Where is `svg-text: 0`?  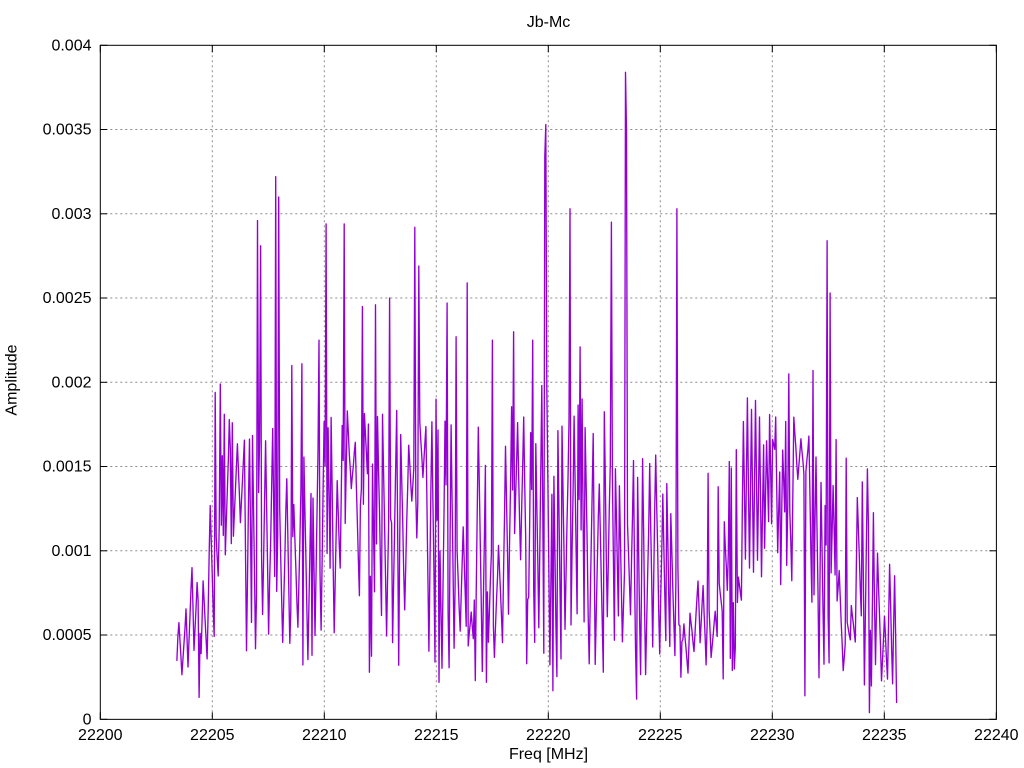 svg-text: 0 is located at coordinates (87, 719).